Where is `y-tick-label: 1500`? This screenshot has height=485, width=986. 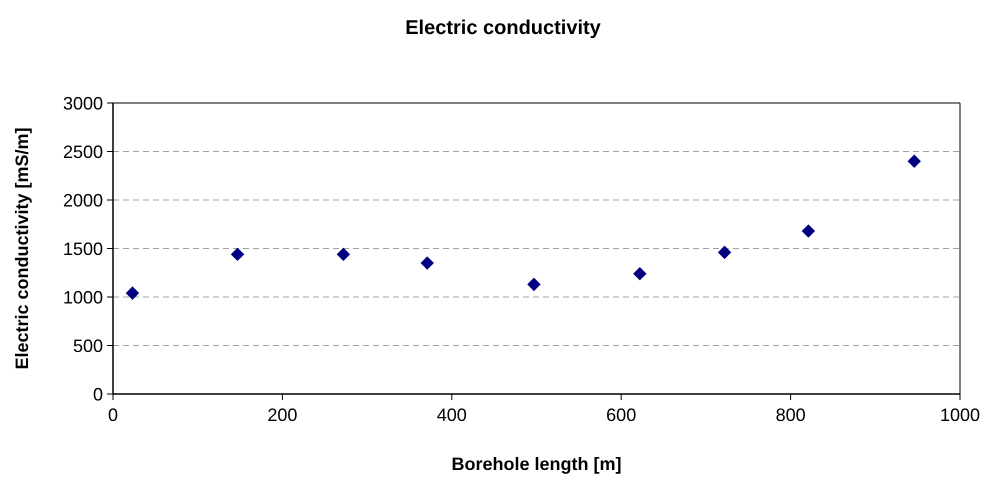
y-tick-label: 1500 is located at coordinates (82, 248).